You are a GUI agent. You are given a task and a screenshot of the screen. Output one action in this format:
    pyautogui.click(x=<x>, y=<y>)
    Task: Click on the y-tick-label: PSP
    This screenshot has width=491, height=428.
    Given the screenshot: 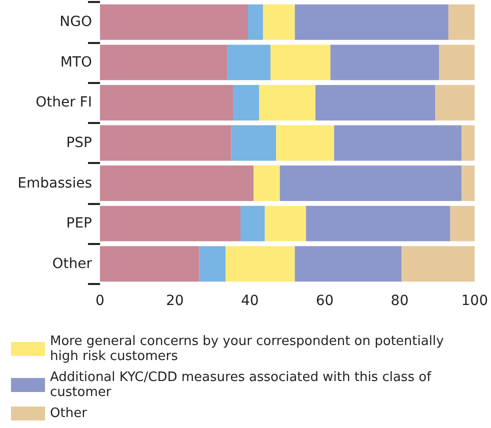 What is the action you would take?
    pyautogui.click(x=79, y=143)
    